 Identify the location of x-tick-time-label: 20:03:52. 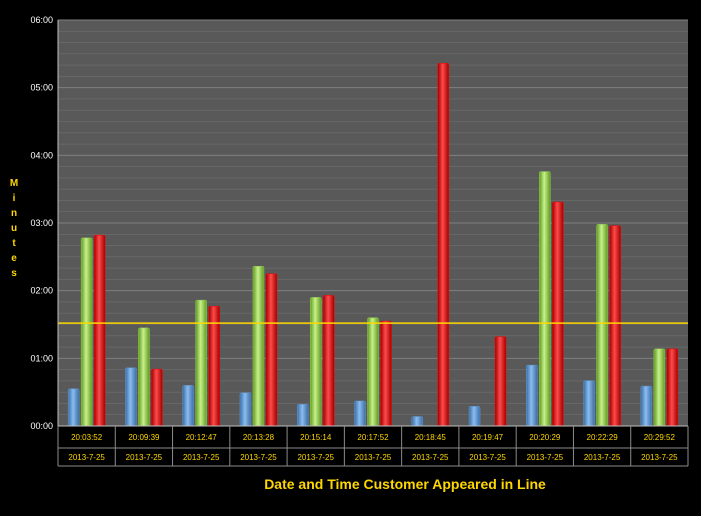
(87, 437).